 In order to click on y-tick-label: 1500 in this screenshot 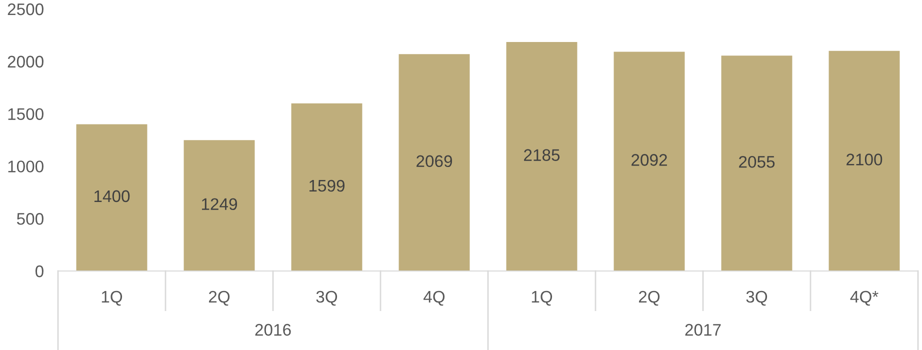, I will do `click(26, 114)`.